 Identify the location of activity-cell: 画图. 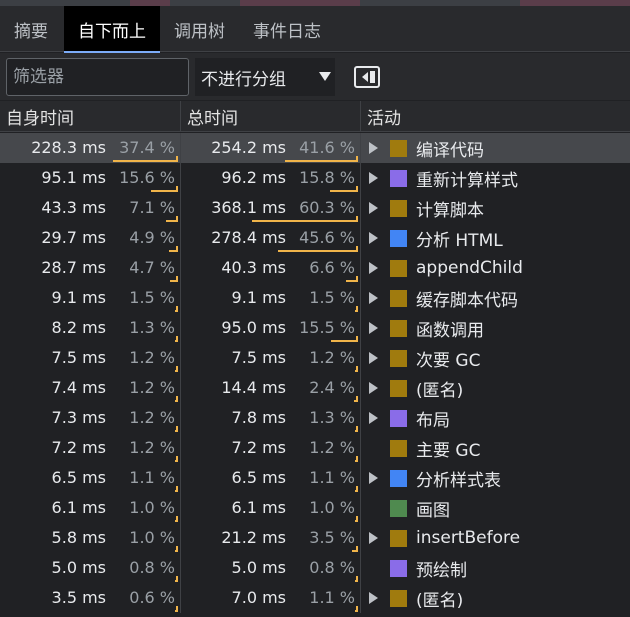
(495, 508).